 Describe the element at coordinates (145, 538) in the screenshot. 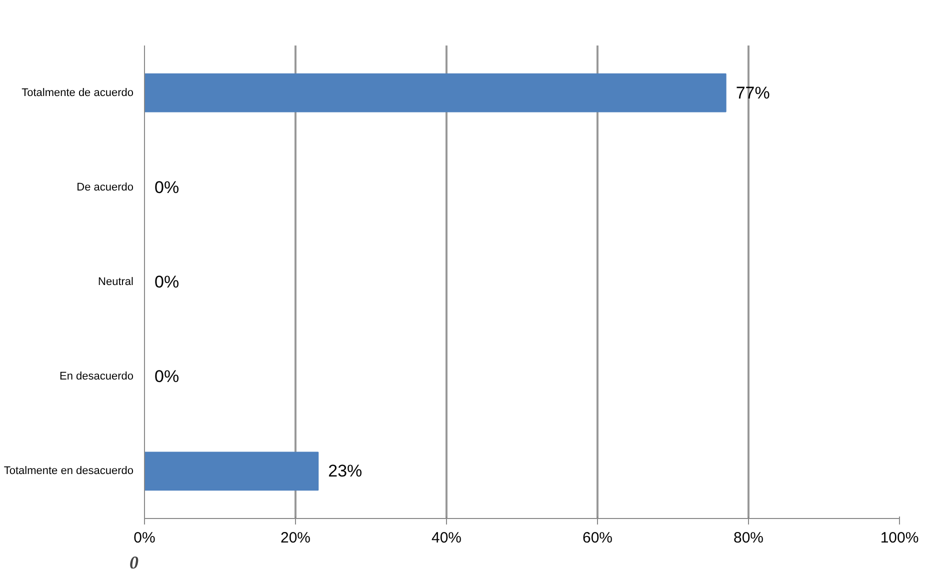

I see `x-tick-label: 0%` at that location.